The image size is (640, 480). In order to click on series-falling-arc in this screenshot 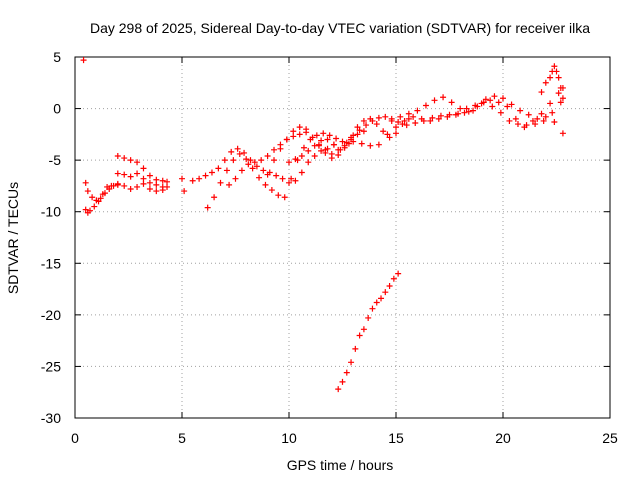, I will do `click(368, 331)`.